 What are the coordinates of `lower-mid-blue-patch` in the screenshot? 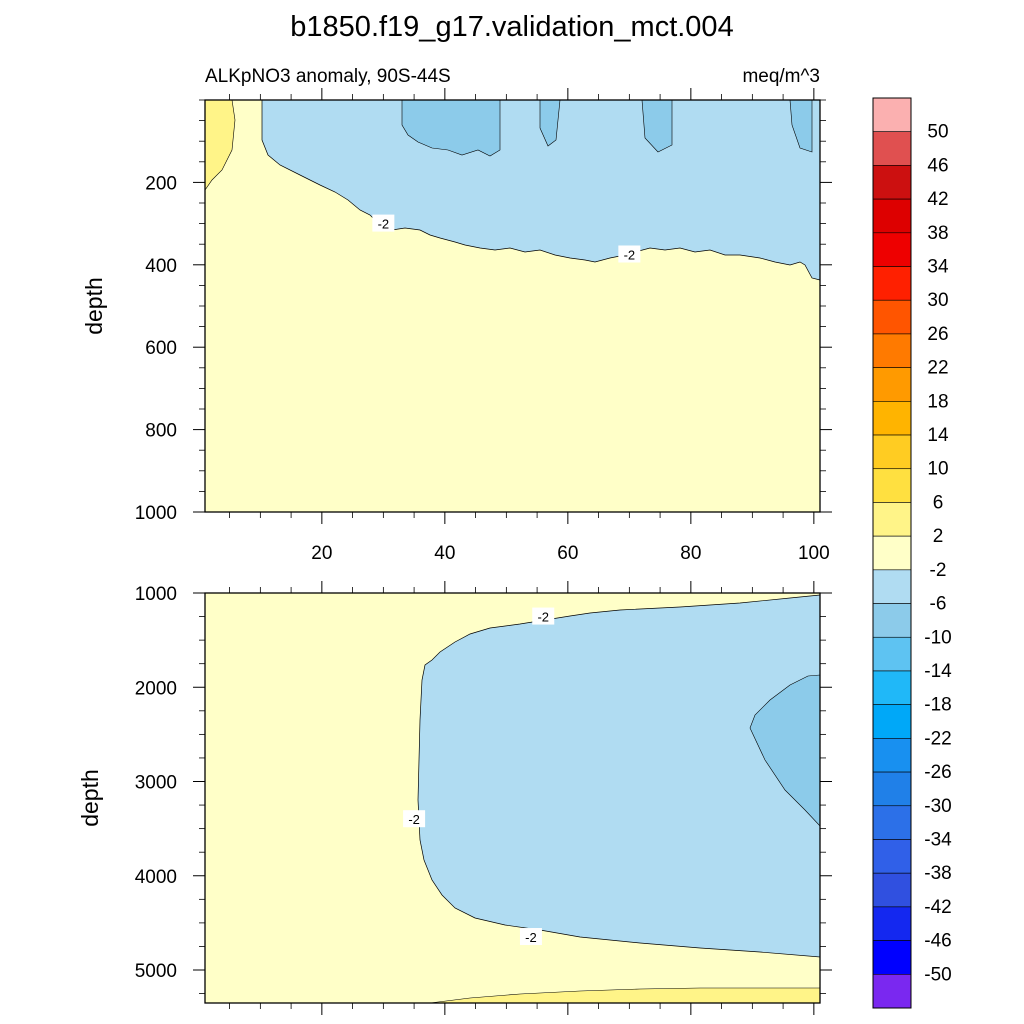 It's located at (785, 750).